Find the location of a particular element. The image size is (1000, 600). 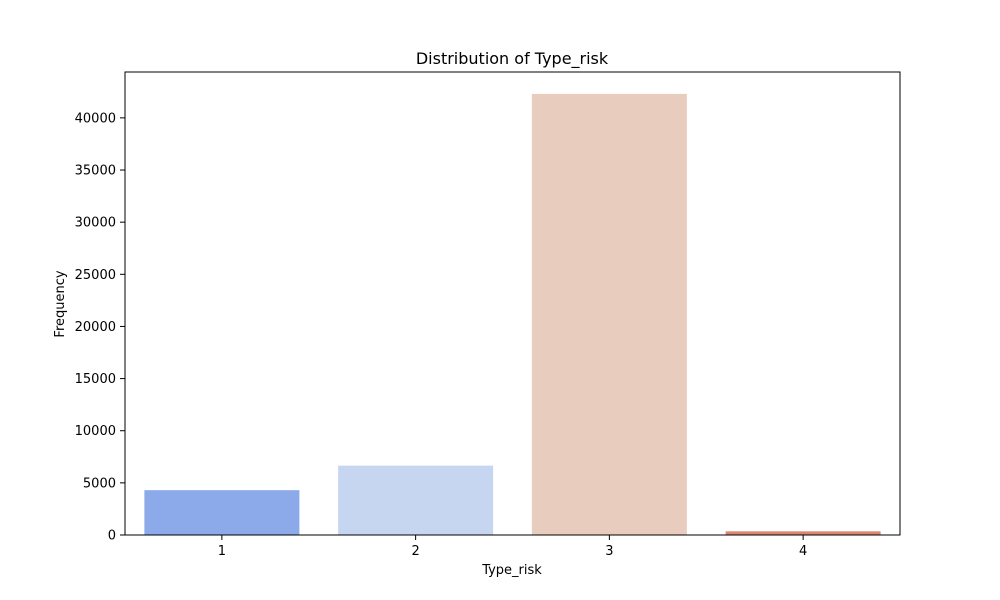

y-tick-label: 30000 is located at coordinates (95, 223).